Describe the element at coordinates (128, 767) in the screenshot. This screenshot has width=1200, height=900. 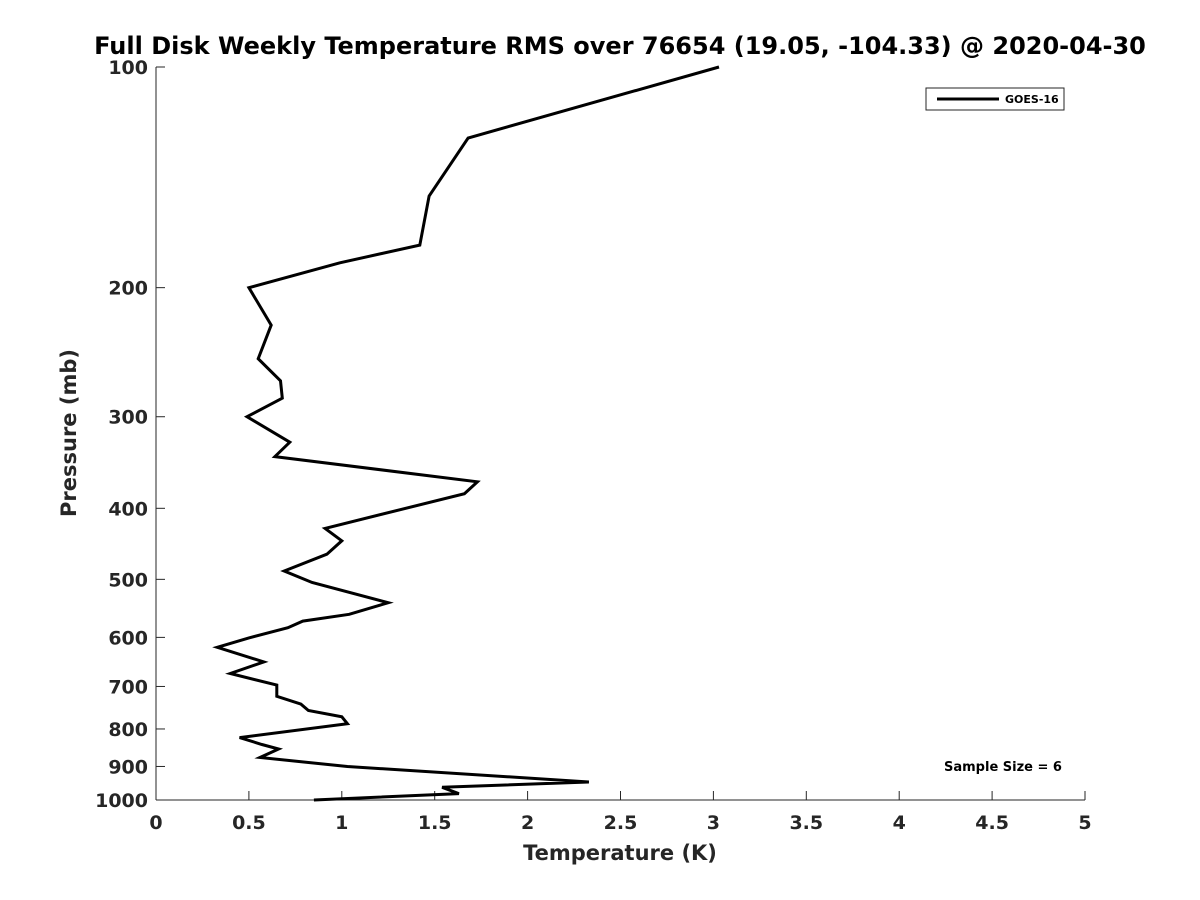
I see `y-tick-label: 900` at that location.